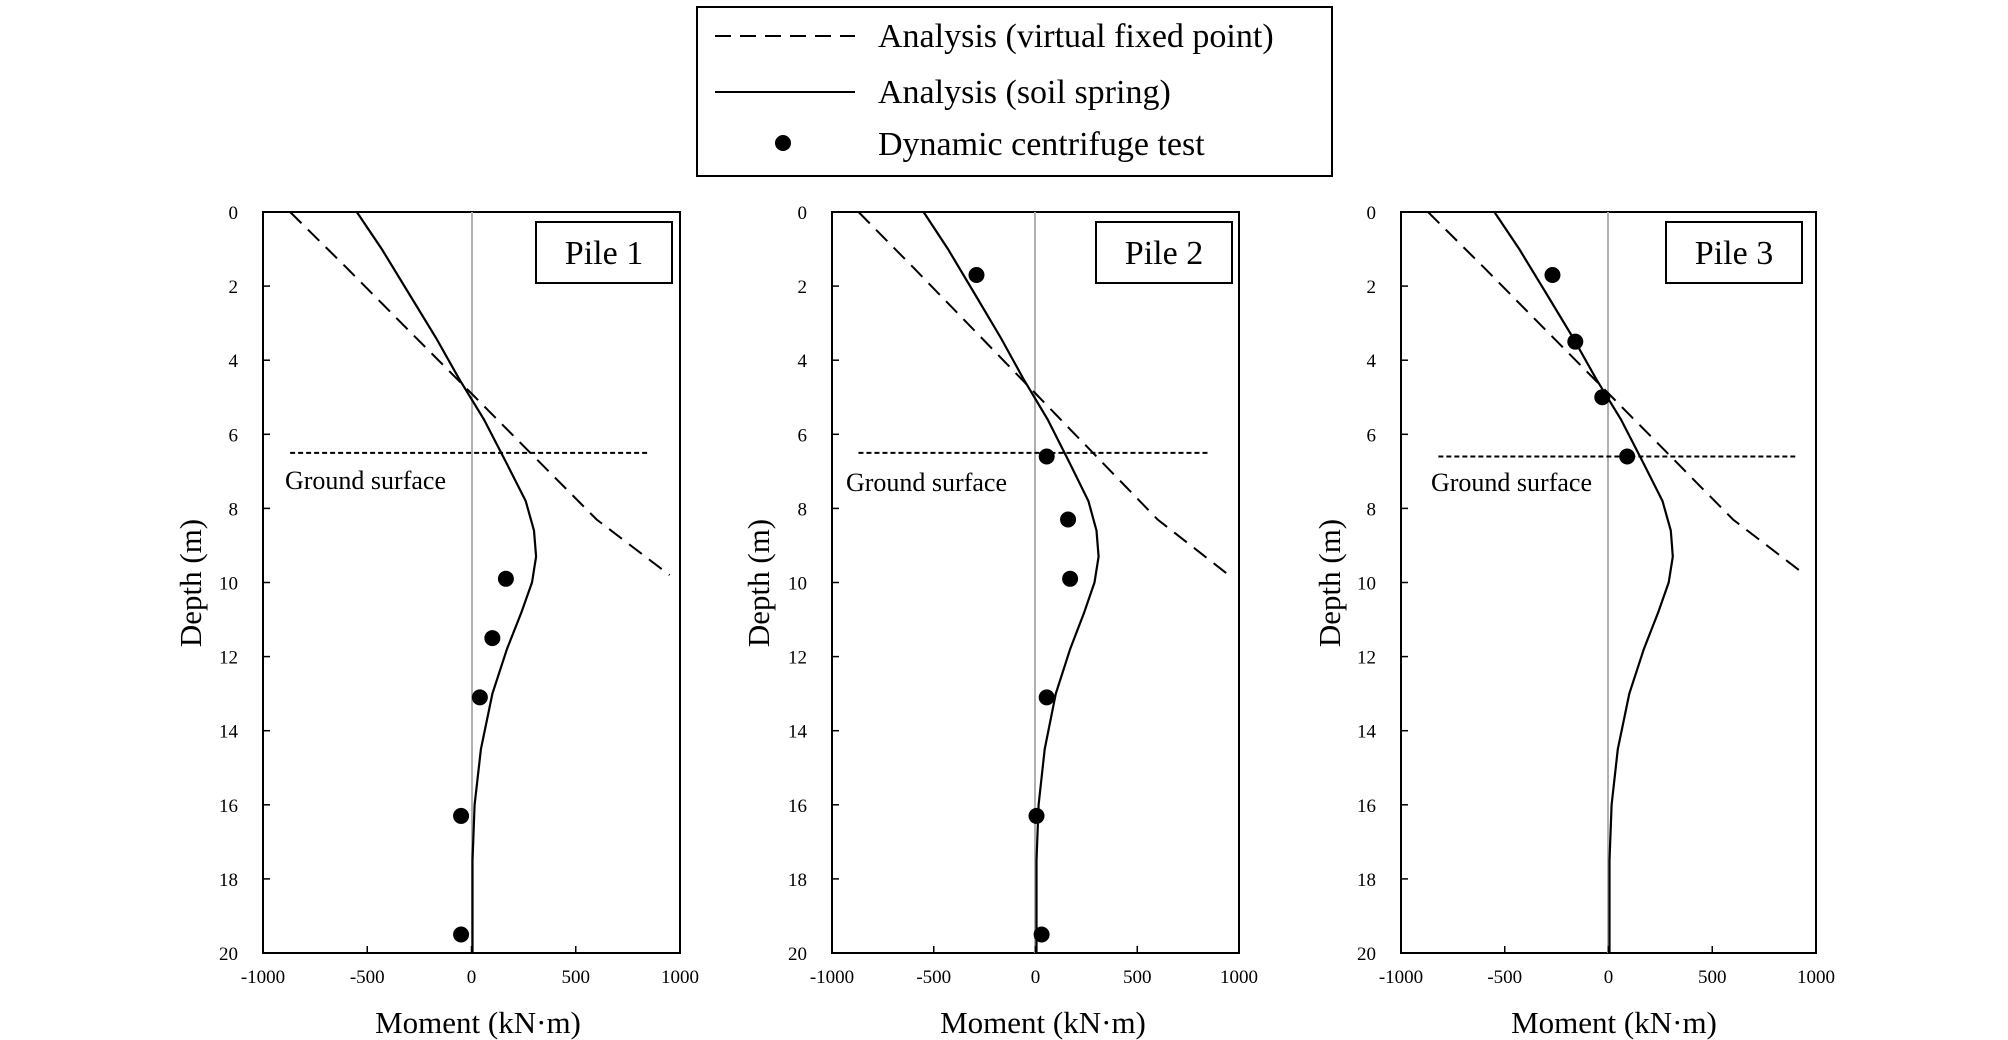  I want to click on pile-label: Pile 3, so click(1734, 253).